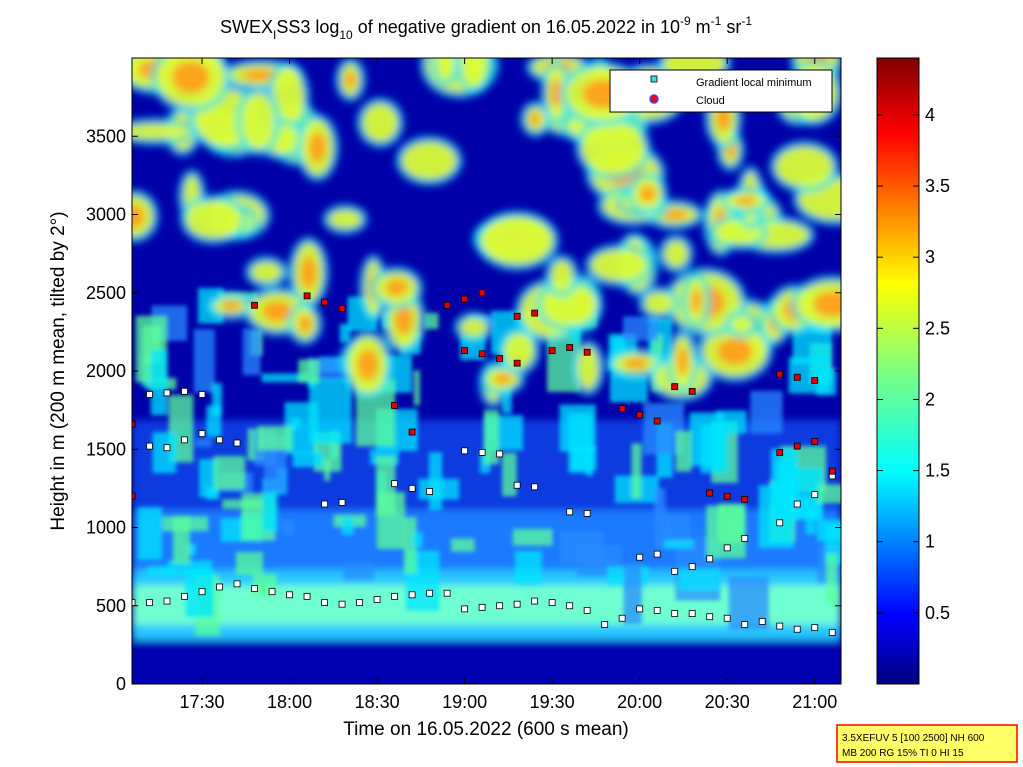 Image resolution: width=1023 pixels, height=767 pixels. What do you see at coordinates (289, 702) in the screenshot?
I see `x-tick-label: 18:00` at bounding box center [289, 702].